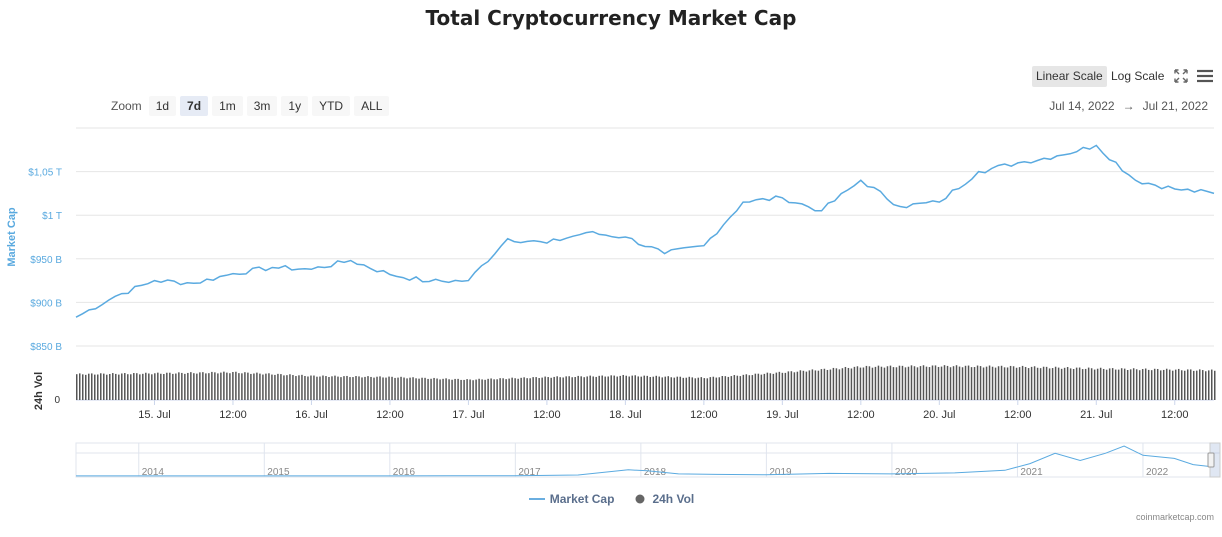 The width and height of the screenshot is (1222, 537). Describe the element at coordinates (331, 106) in the screenshot. I see `zoom-ytd-button: YTD` at that location.